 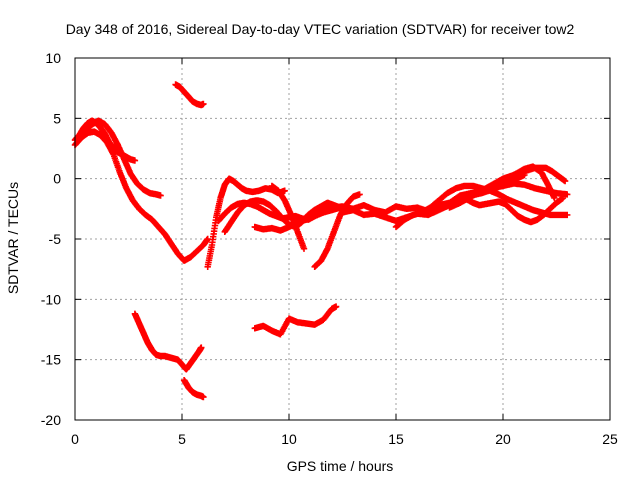 I want to click on y-tick-label: 10, so click(x=53, y=58).